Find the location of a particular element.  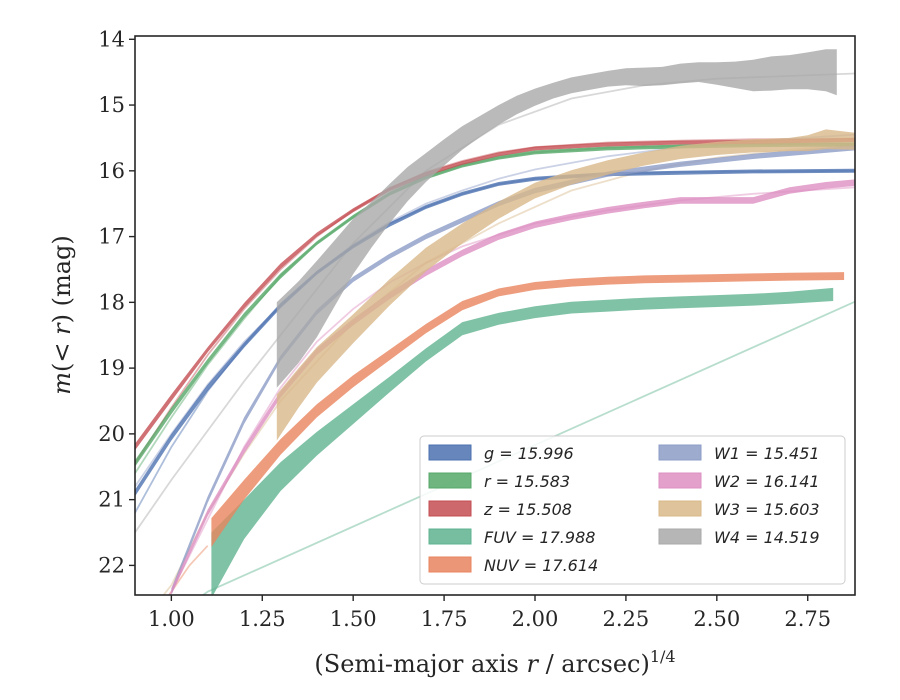

legend-item-z: z = 15.508 is located at coordinates (500, 509).